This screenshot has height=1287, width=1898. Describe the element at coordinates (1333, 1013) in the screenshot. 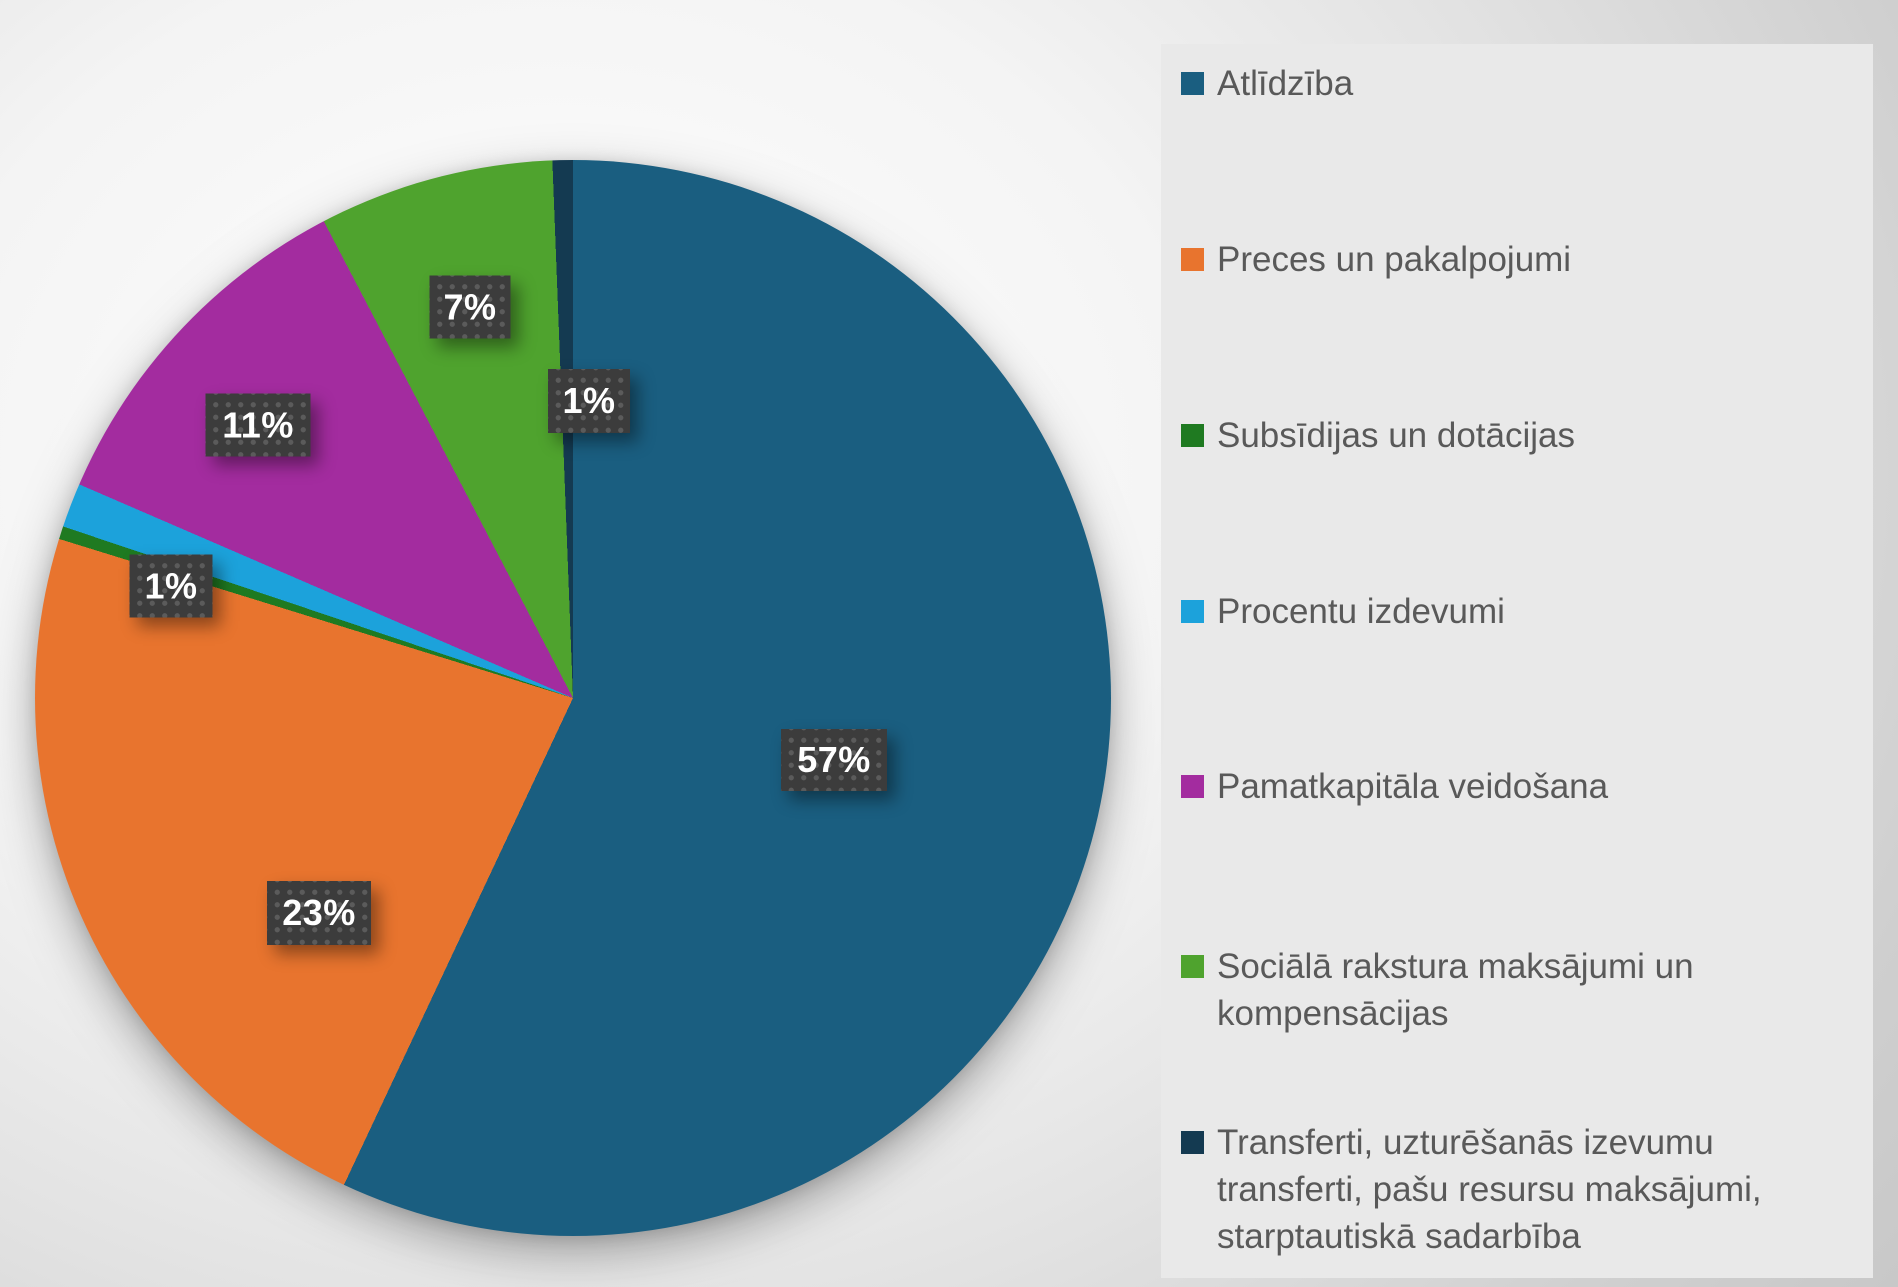

I see `legend-label-line: kompensācijas` at that location.